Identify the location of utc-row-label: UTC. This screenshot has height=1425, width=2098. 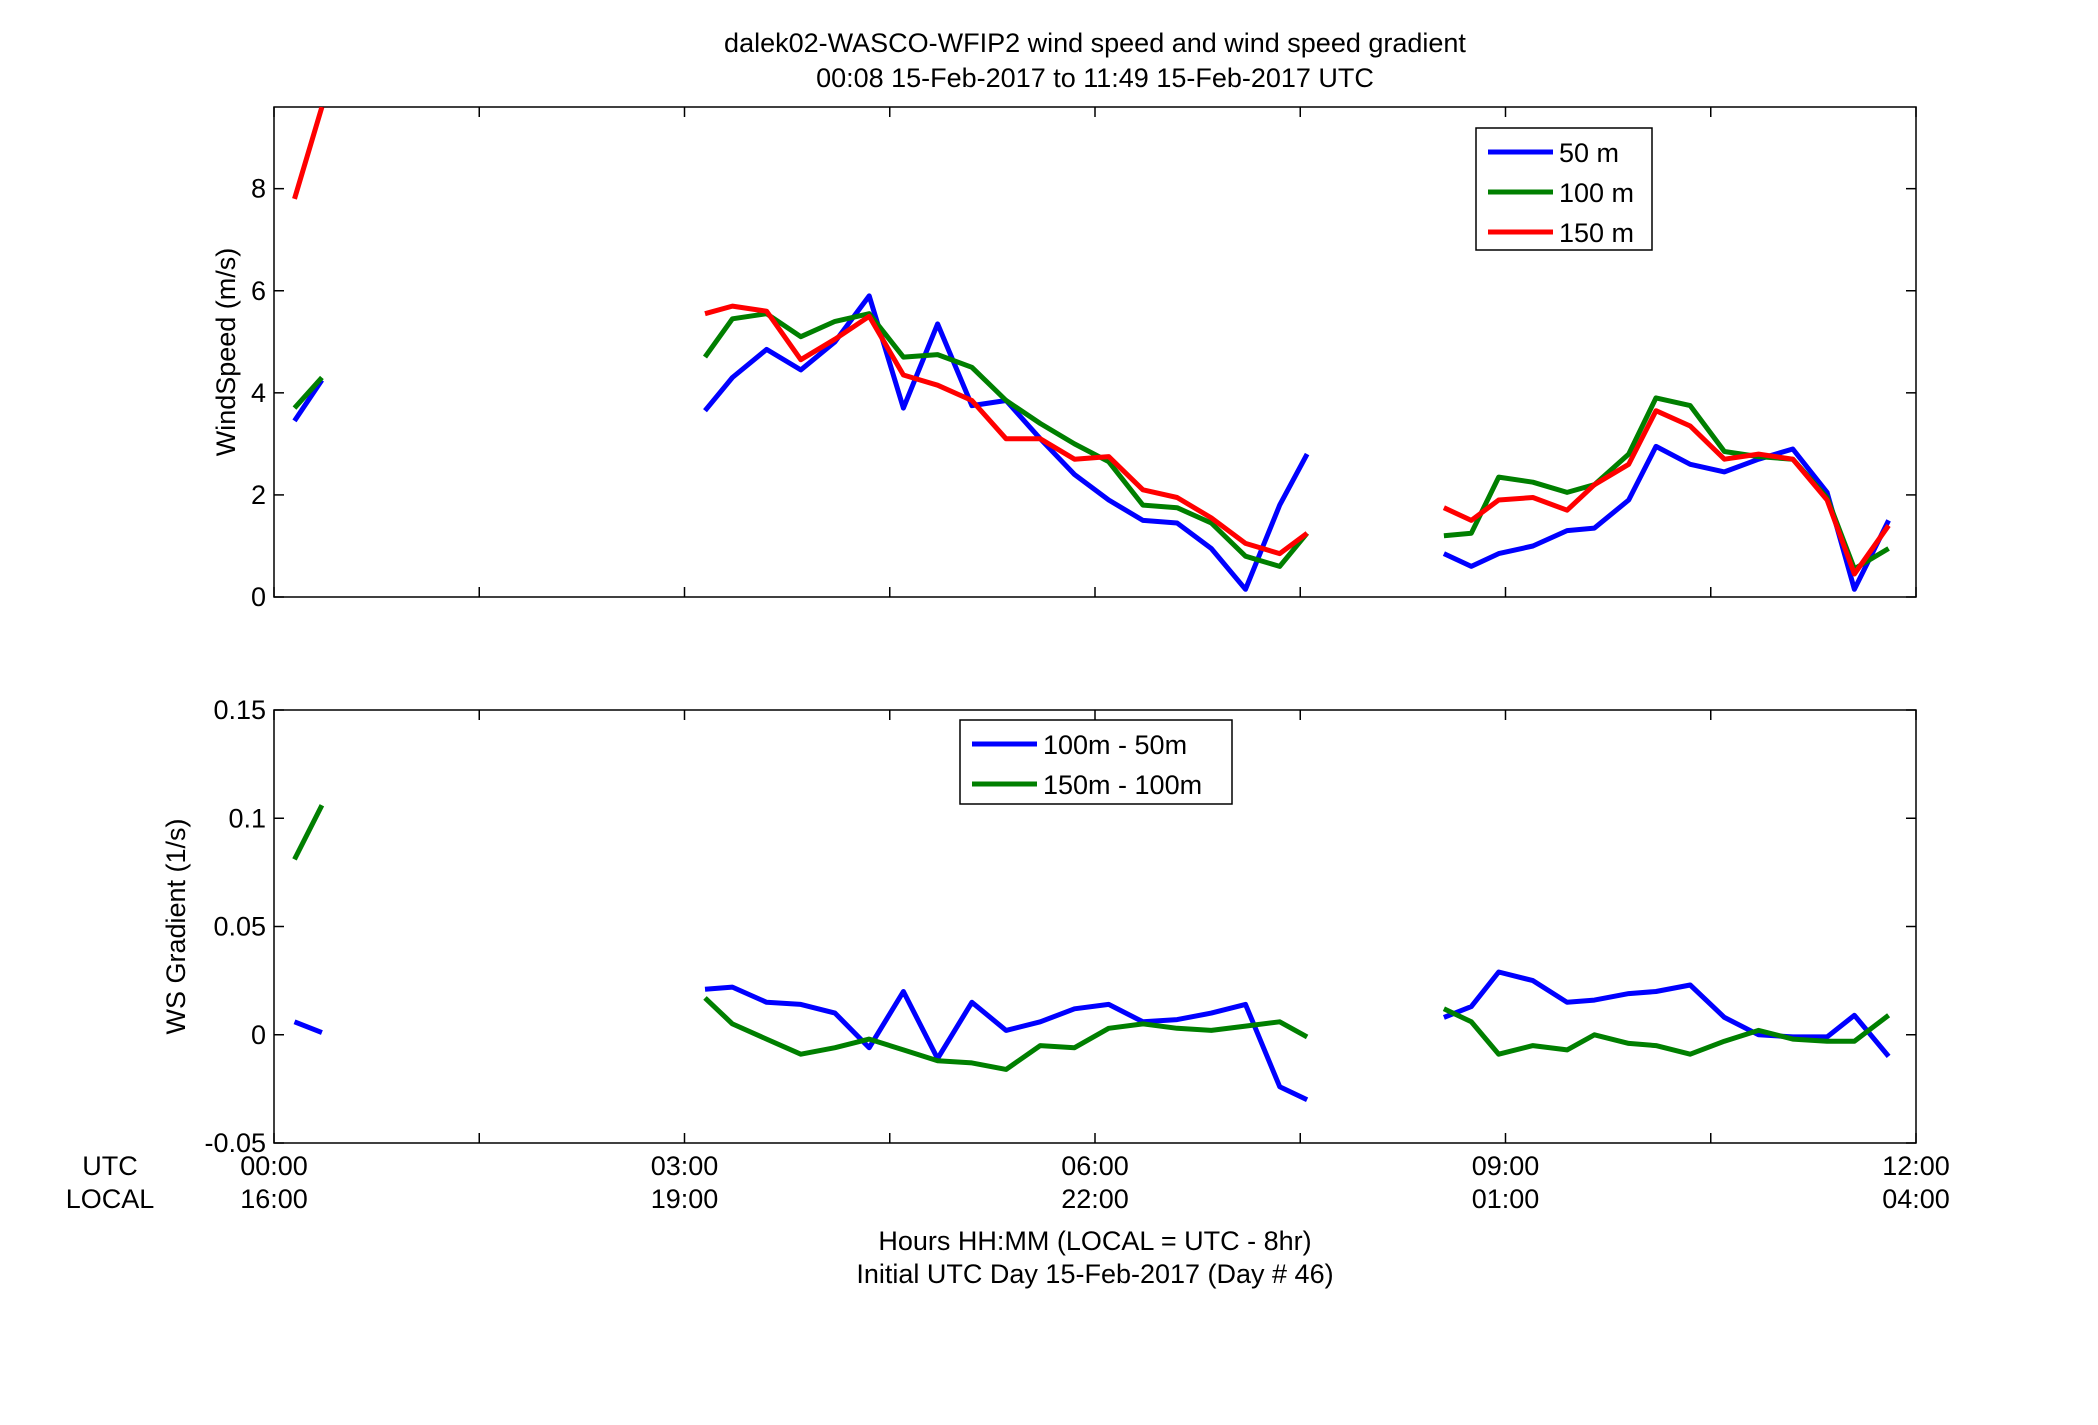
(110, 1166).